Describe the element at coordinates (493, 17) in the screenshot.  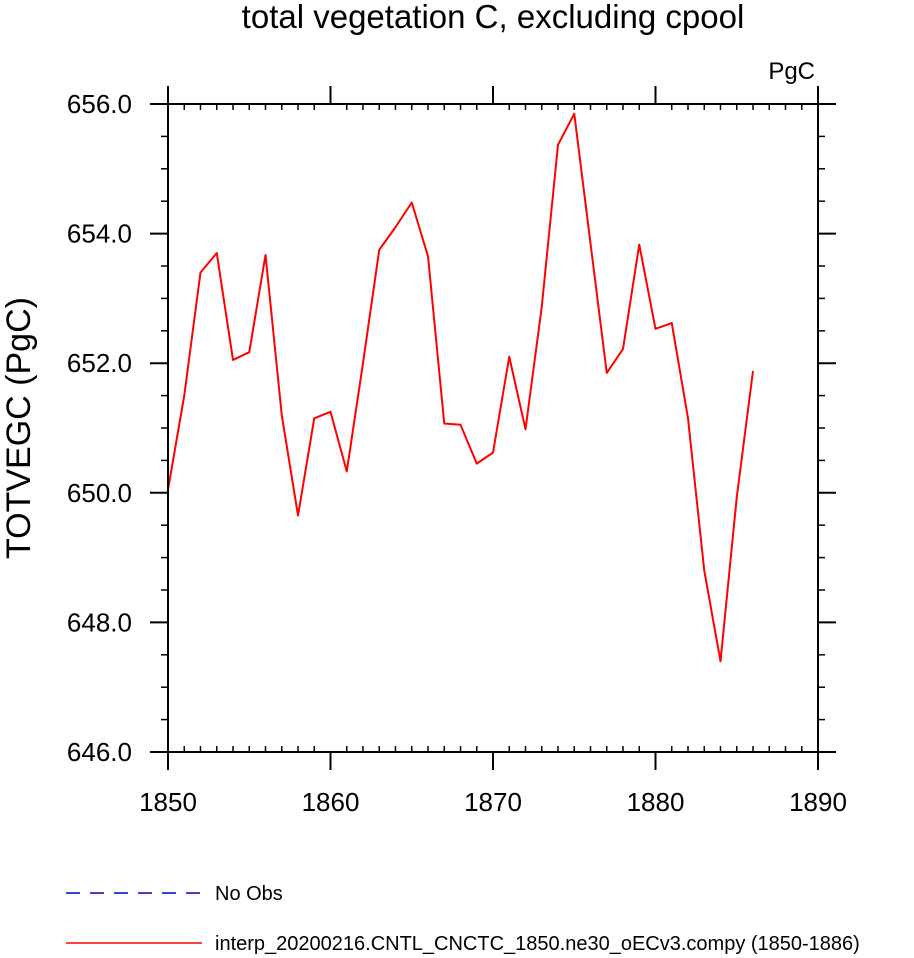
I see `chart-title: total vegetation C, excluding cpool` at that location.